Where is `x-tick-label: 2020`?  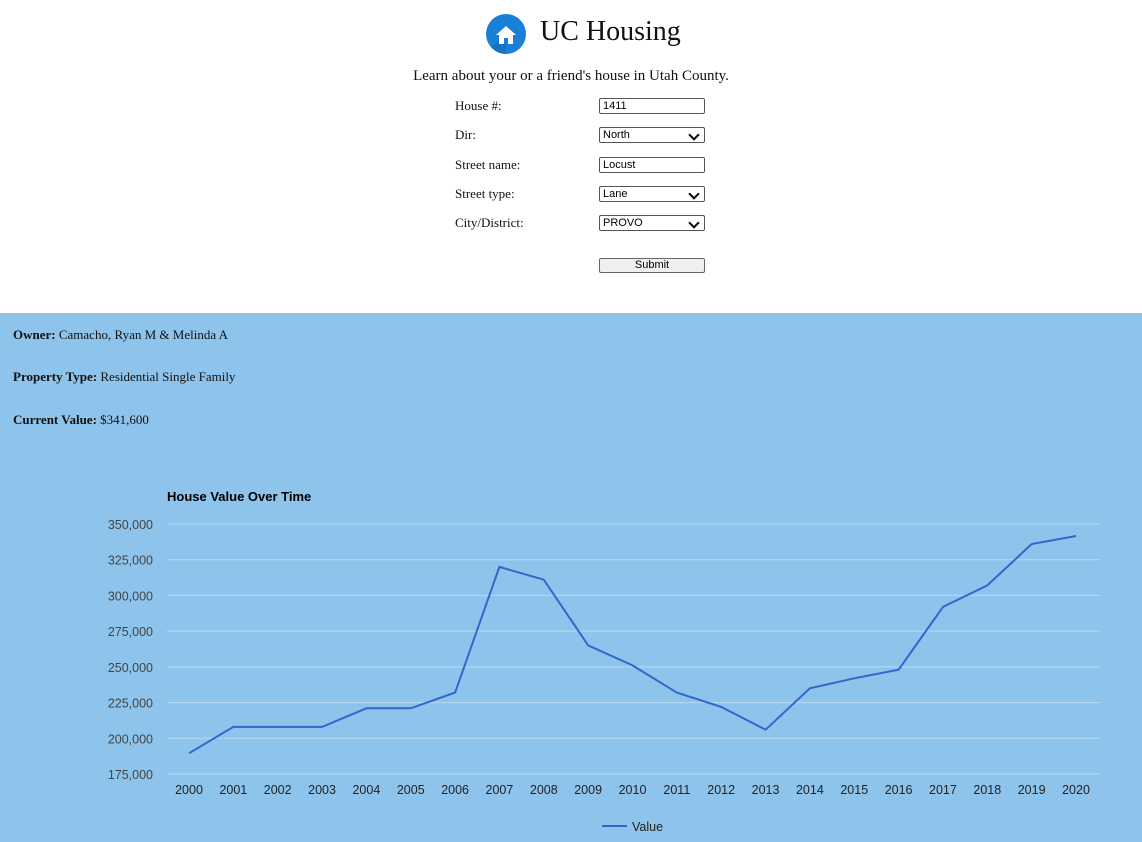
x-tick-label: 2020 is located at coordinates (1076, 790).